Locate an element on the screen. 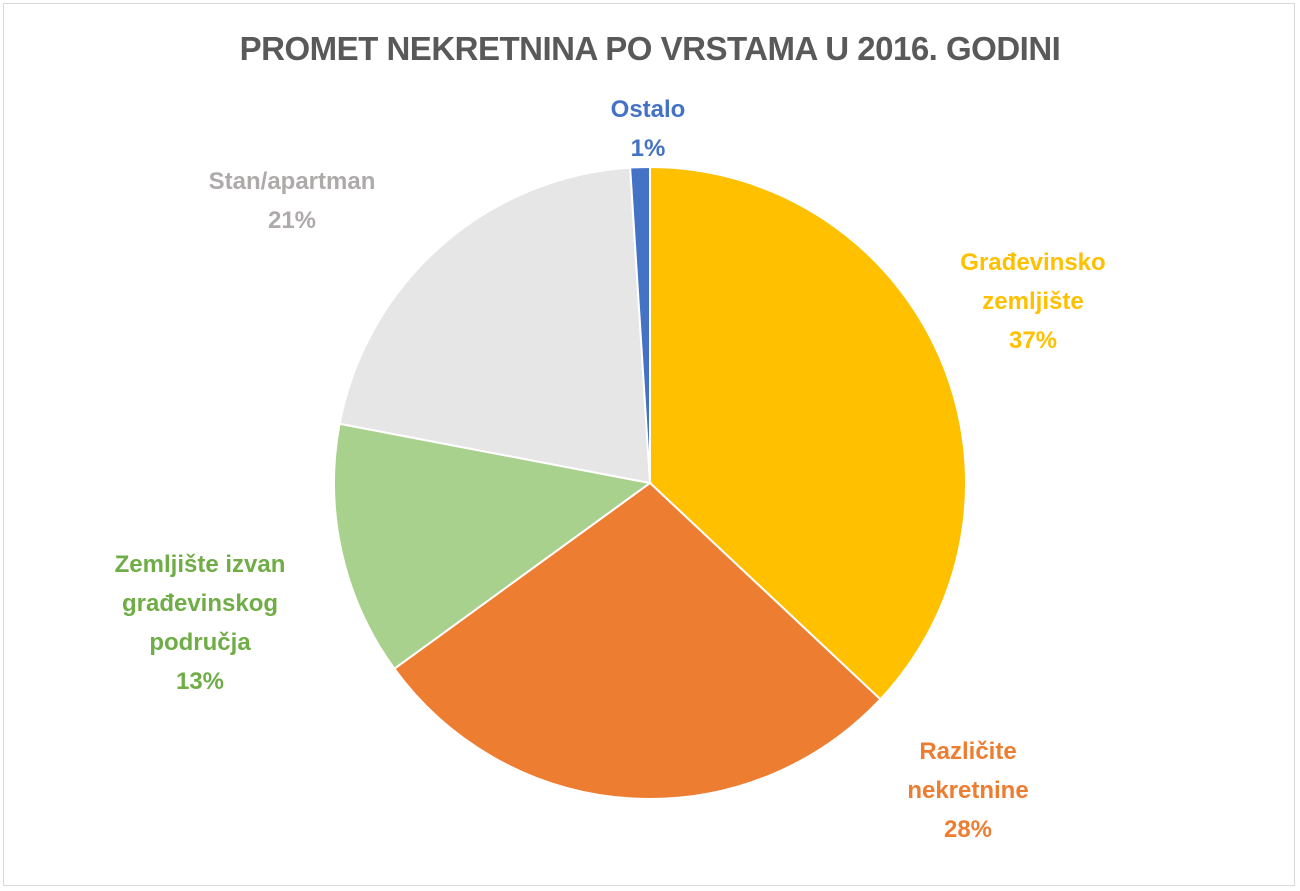 The image size is (1300, 891). label-line: građevinskog is located at coordinates (200, 603).